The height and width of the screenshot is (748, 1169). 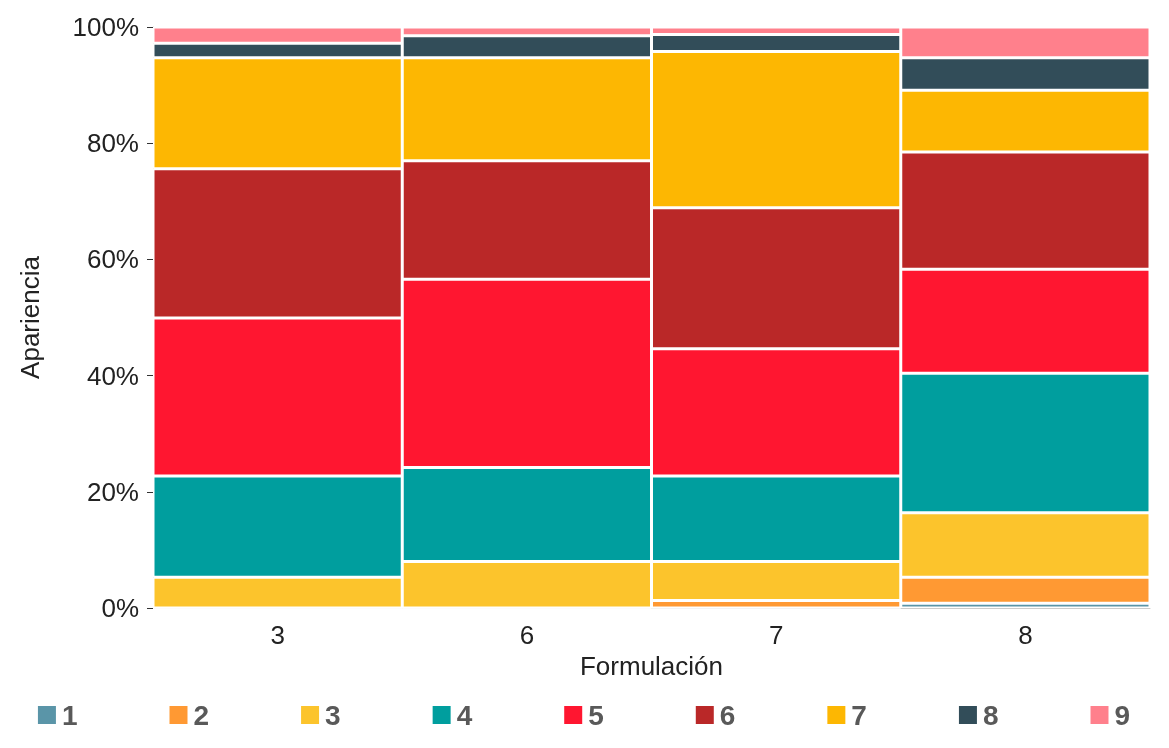 What do you see at coordinates (30, 317) in the screenshot?
I see `y-axis-title: Apariencia` at bounding box center [30, 317].